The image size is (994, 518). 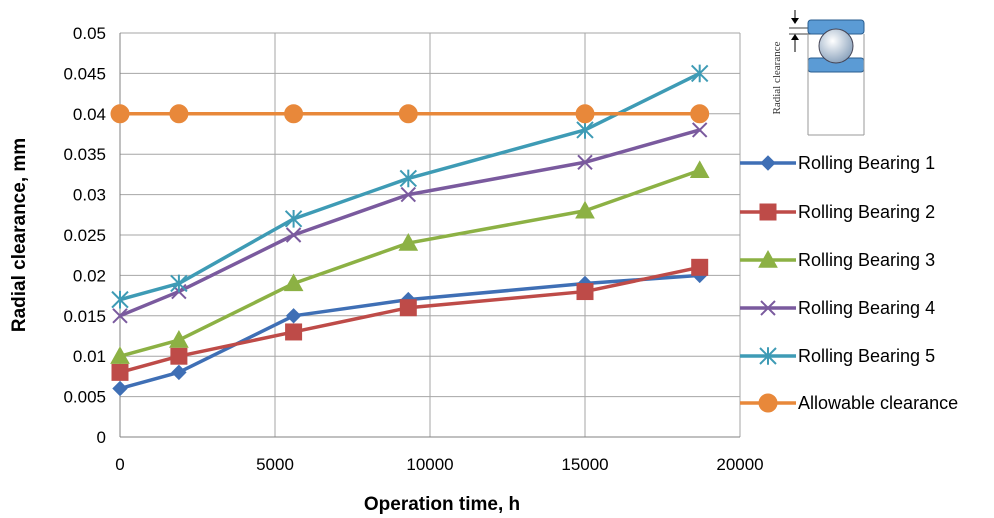 What do you see at coordinates (866, 308) in the screenshot?
I see `legend-label: Rolling Bearing 4` at bounding box center [866, 308].